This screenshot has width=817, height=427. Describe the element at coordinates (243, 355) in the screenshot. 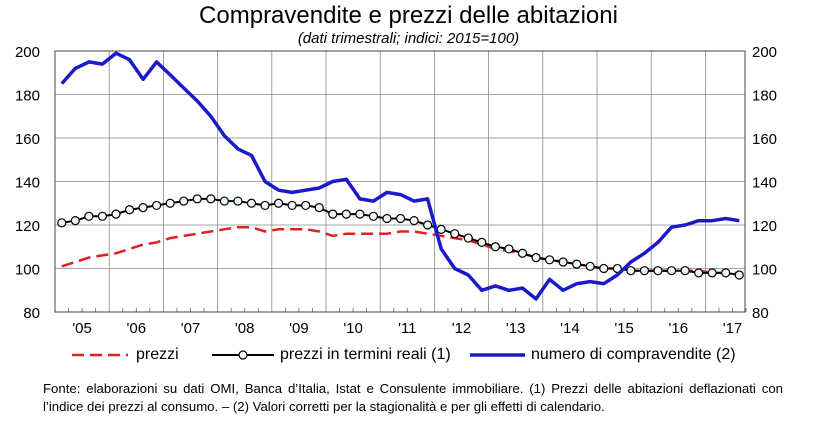

I see `legend-swatch-prezzi-reali` at that location.